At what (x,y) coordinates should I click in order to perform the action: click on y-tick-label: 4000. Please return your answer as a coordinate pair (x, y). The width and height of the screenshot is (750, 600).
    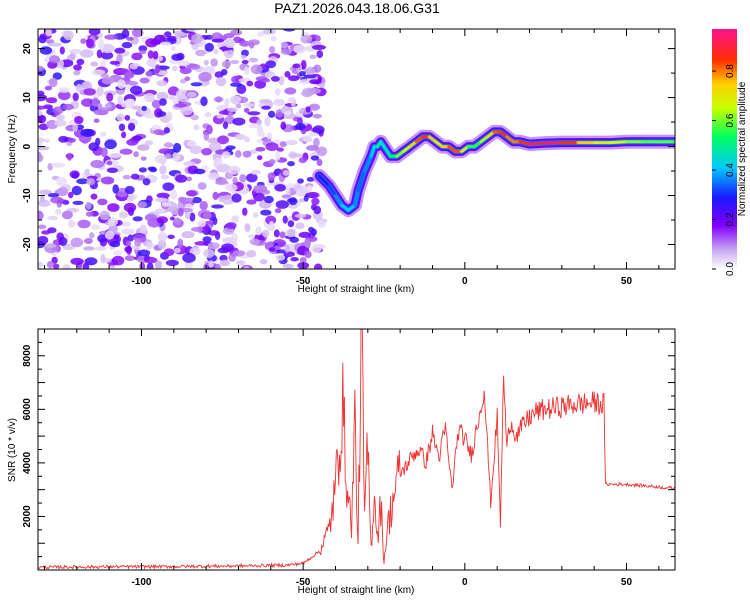
    Looking at the image, I should click on (27, 462).